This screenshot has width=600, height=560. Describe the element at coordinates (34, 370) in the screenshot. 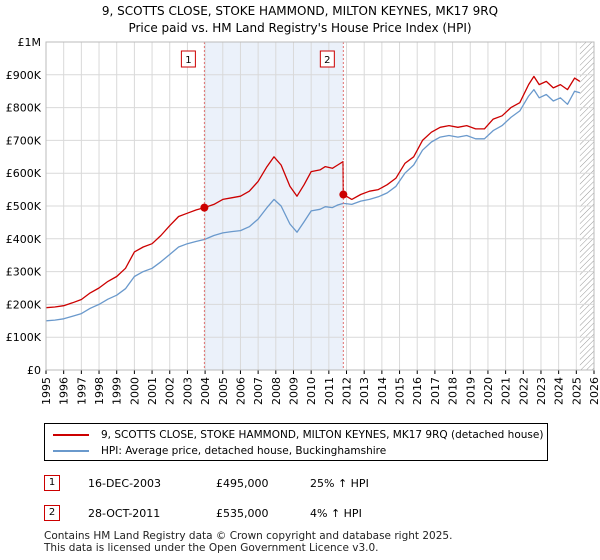

I see `y-tick-label: £0` at that location.